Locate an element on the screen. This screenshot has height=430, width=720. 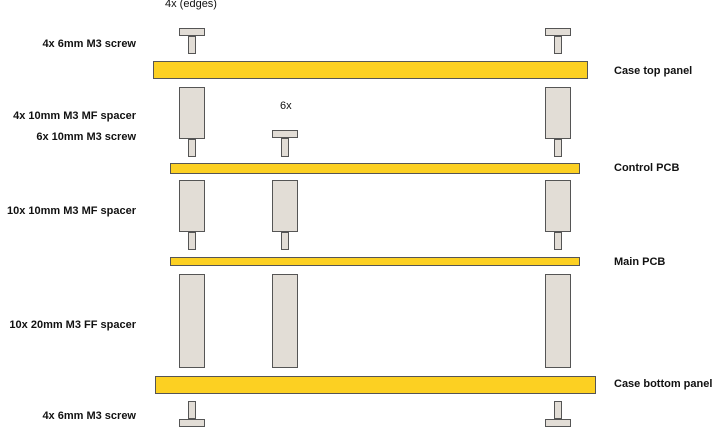
label-ff-spacer: 10x 20mm M3 FF spacer is located at coordinates (72, 325).